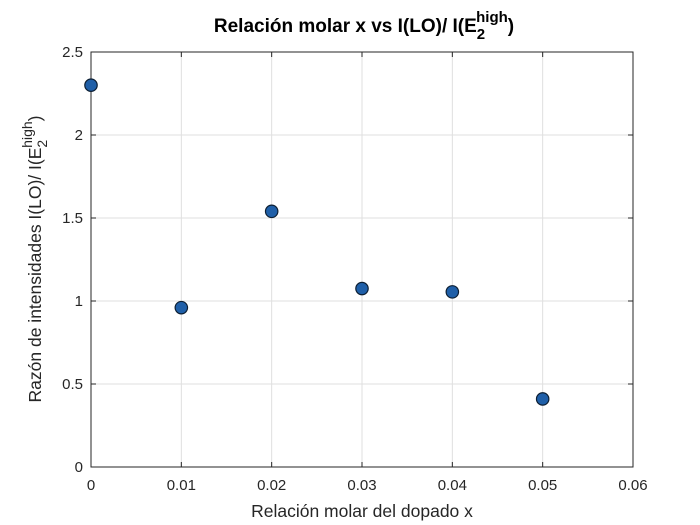 The height and width of the screenshot is (525, 700). I want to click on chart-title-sup: high, so click(492, 17).